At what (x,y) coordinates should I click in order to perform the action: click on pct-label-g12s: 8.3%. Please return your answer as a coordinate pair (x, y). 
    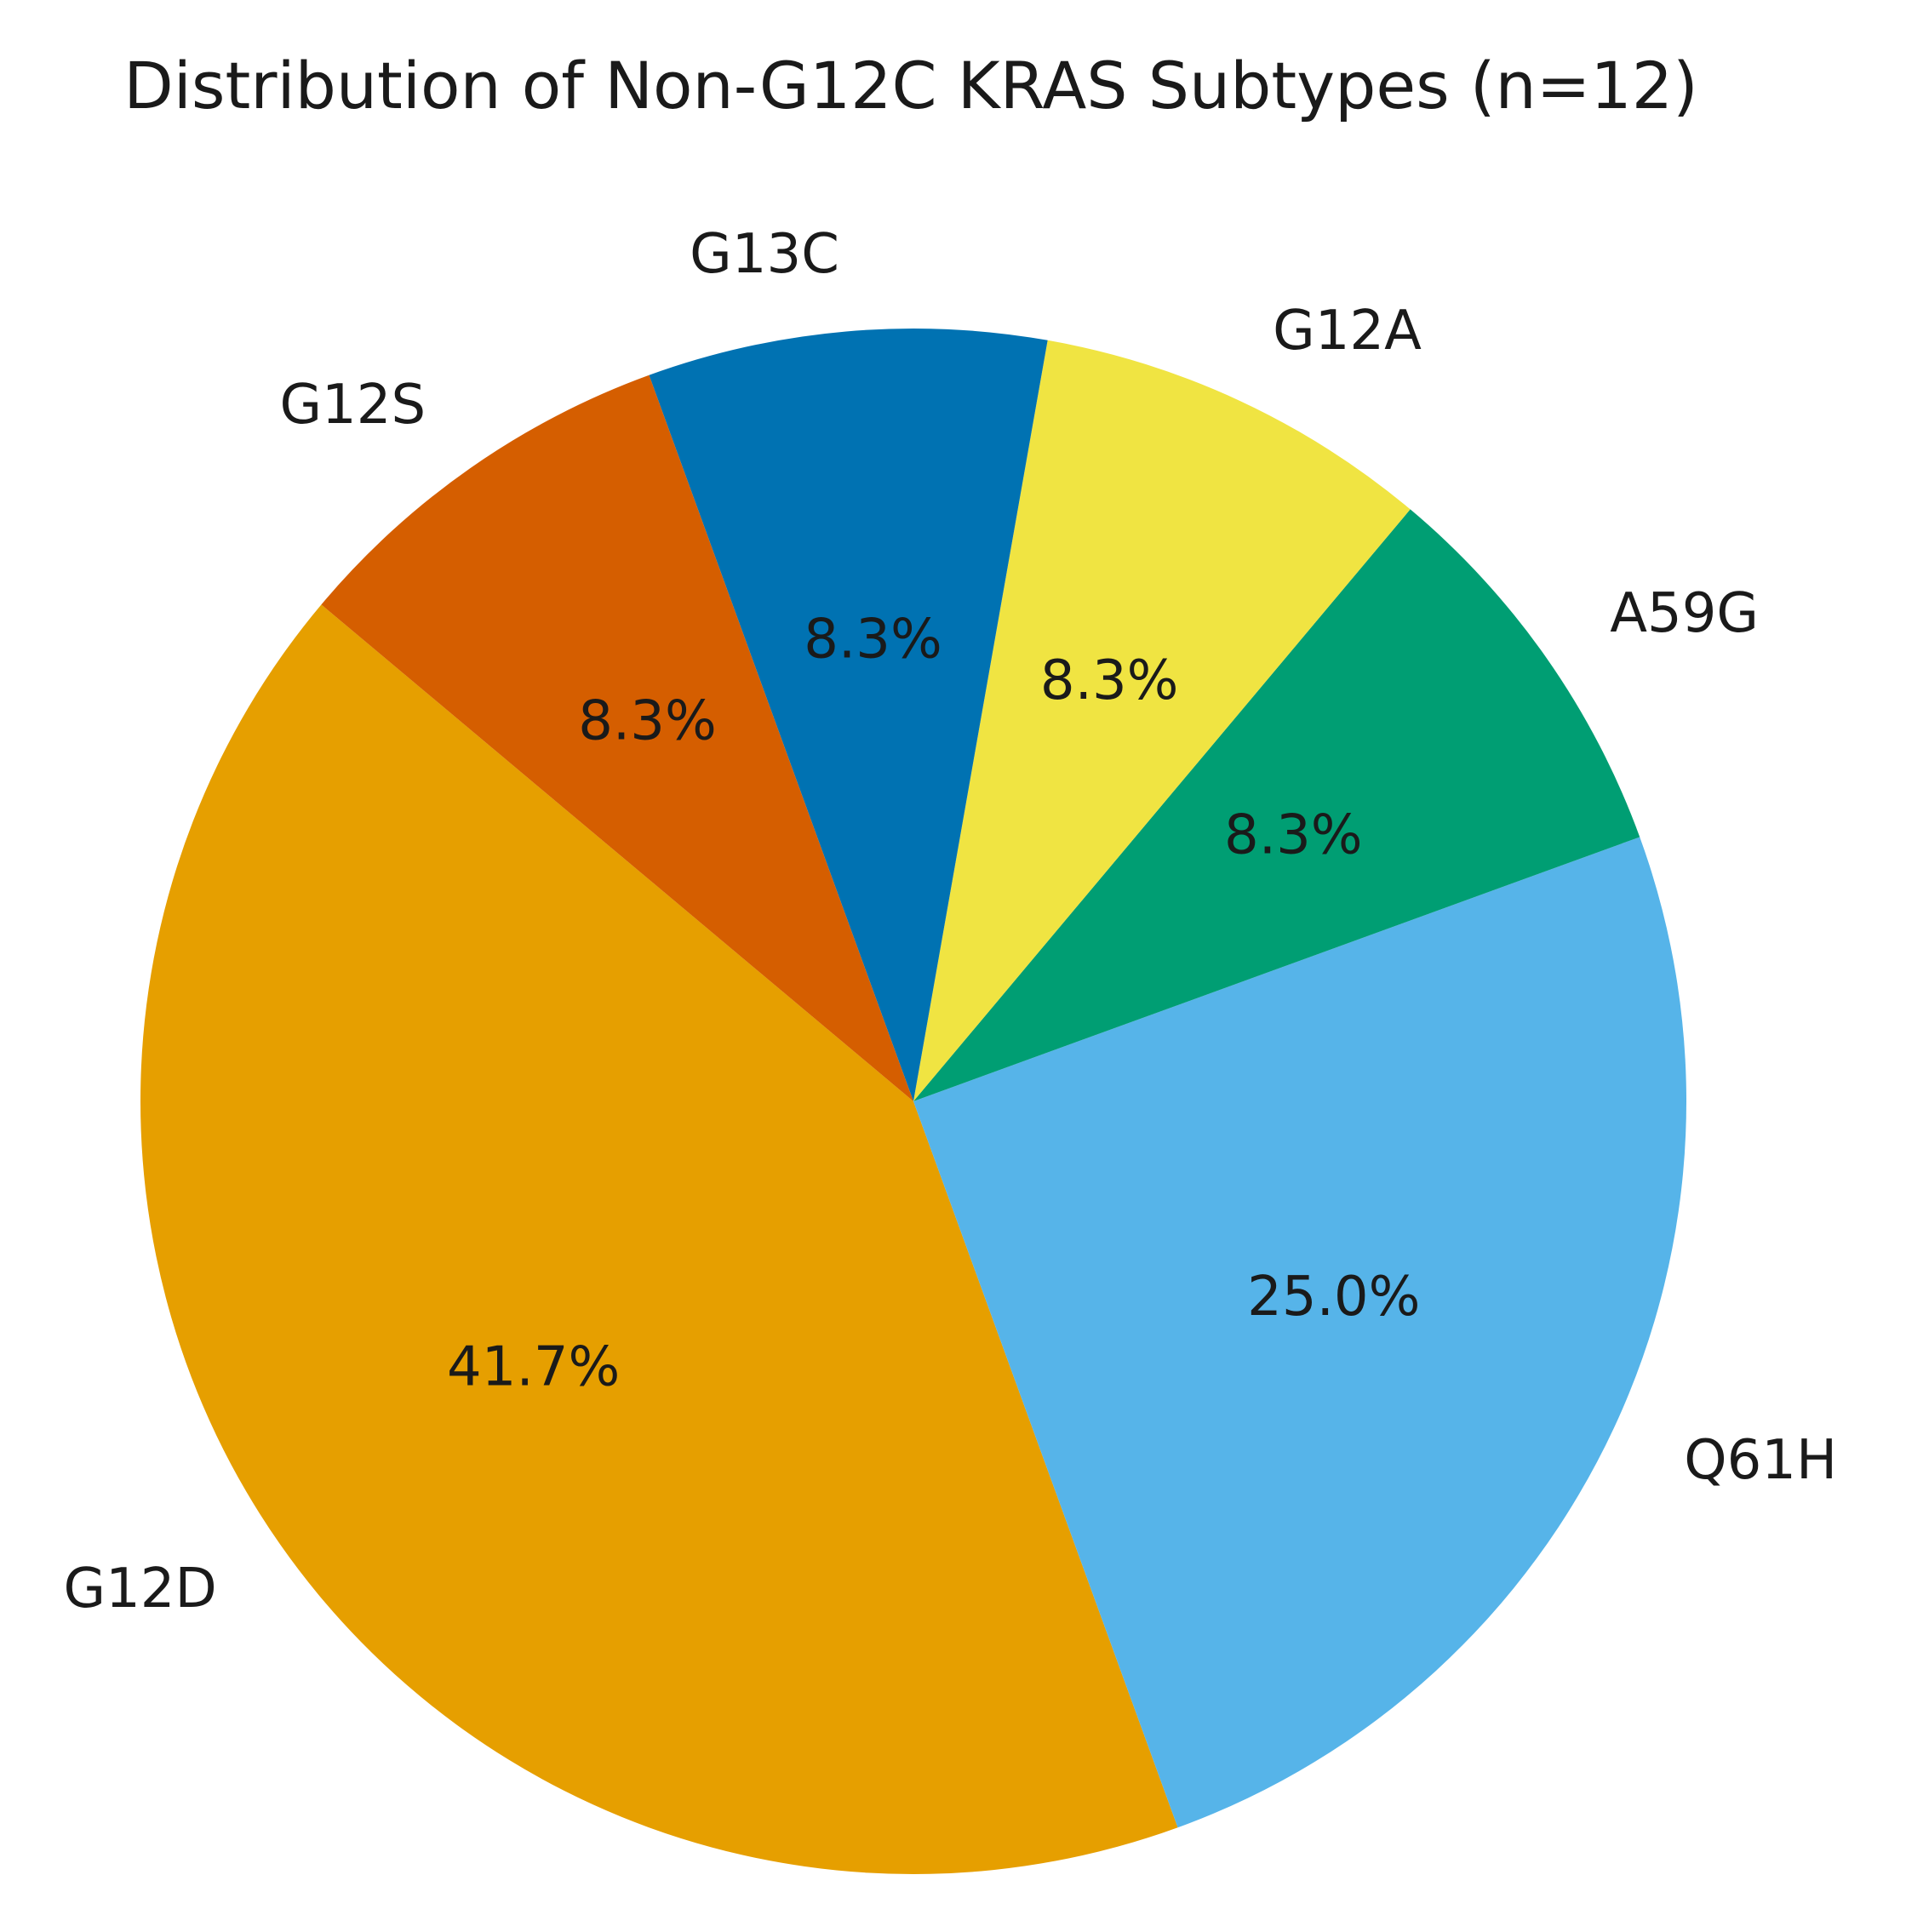
    Looking at the image, I should click on (647, 722).